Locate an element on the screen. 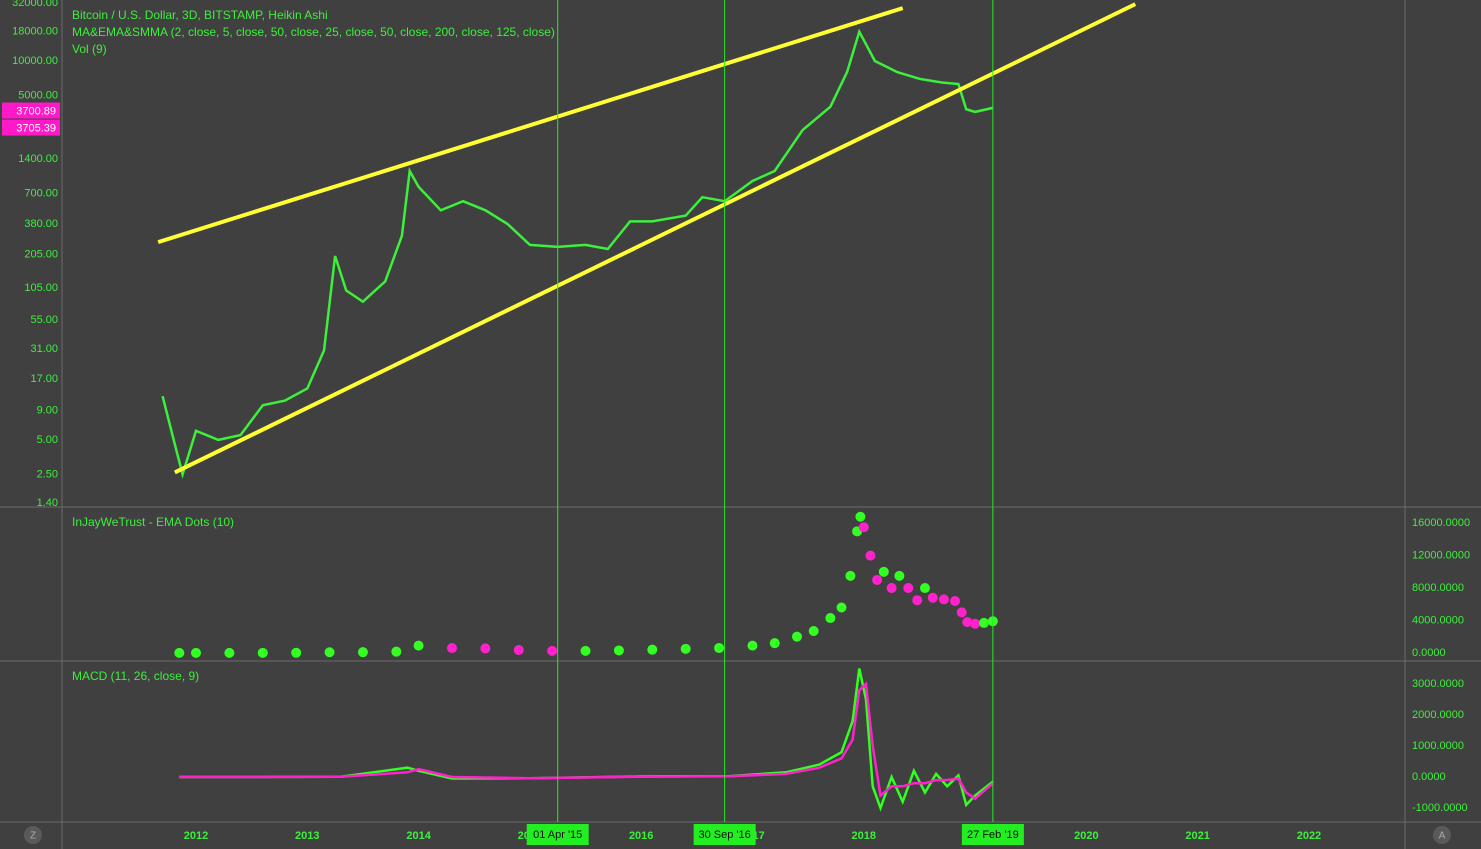 This screenshot has width=1481, height=849. scale-button-label: Z is located at coordinates (33, 836).